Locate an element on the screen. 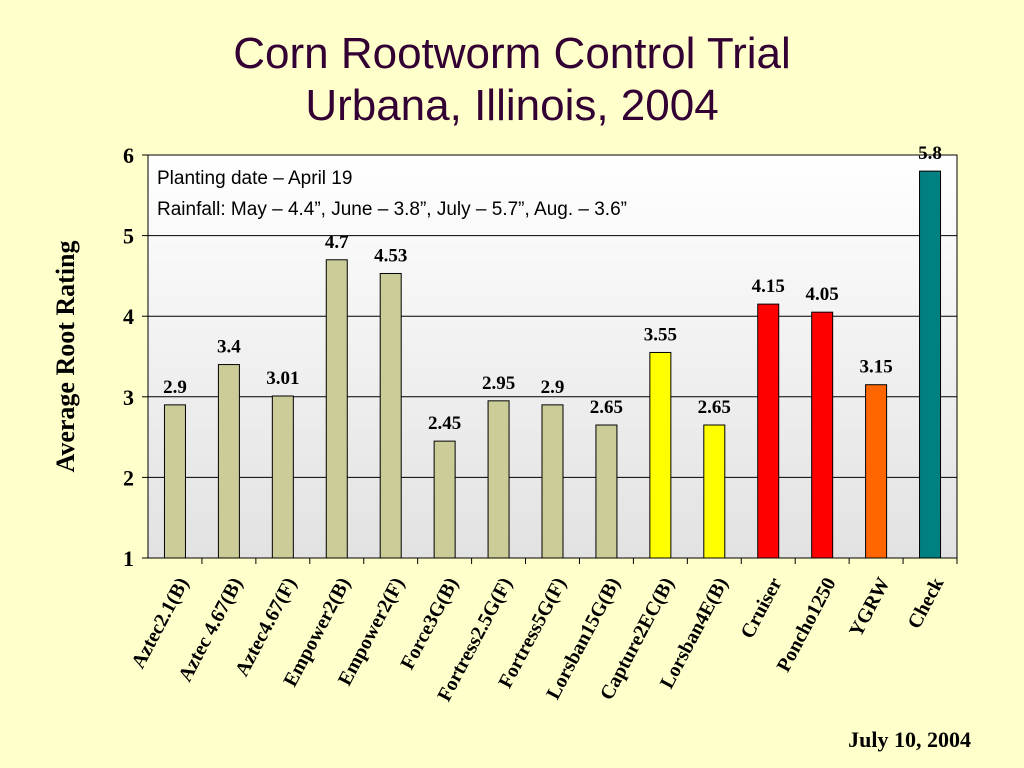 Image resolution: width=1024 pixels, height=768 pixels. data-label: 4.15 is located at coordinates (768, 286).